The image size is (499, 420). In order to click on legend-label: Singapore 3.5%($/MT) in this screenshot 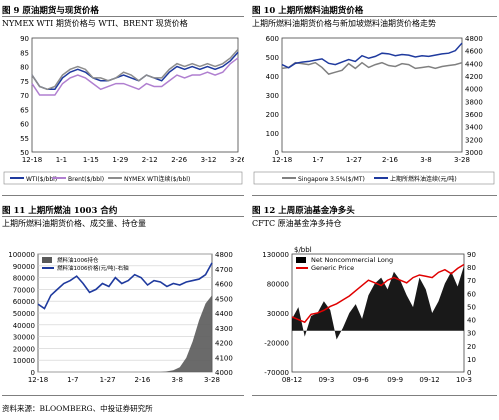, I will do `click(331, 179)`.